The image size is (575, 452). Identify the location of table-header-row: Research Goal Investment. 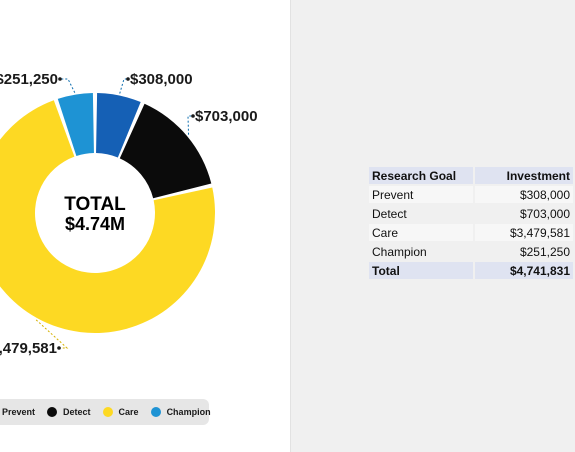
(471, 175).